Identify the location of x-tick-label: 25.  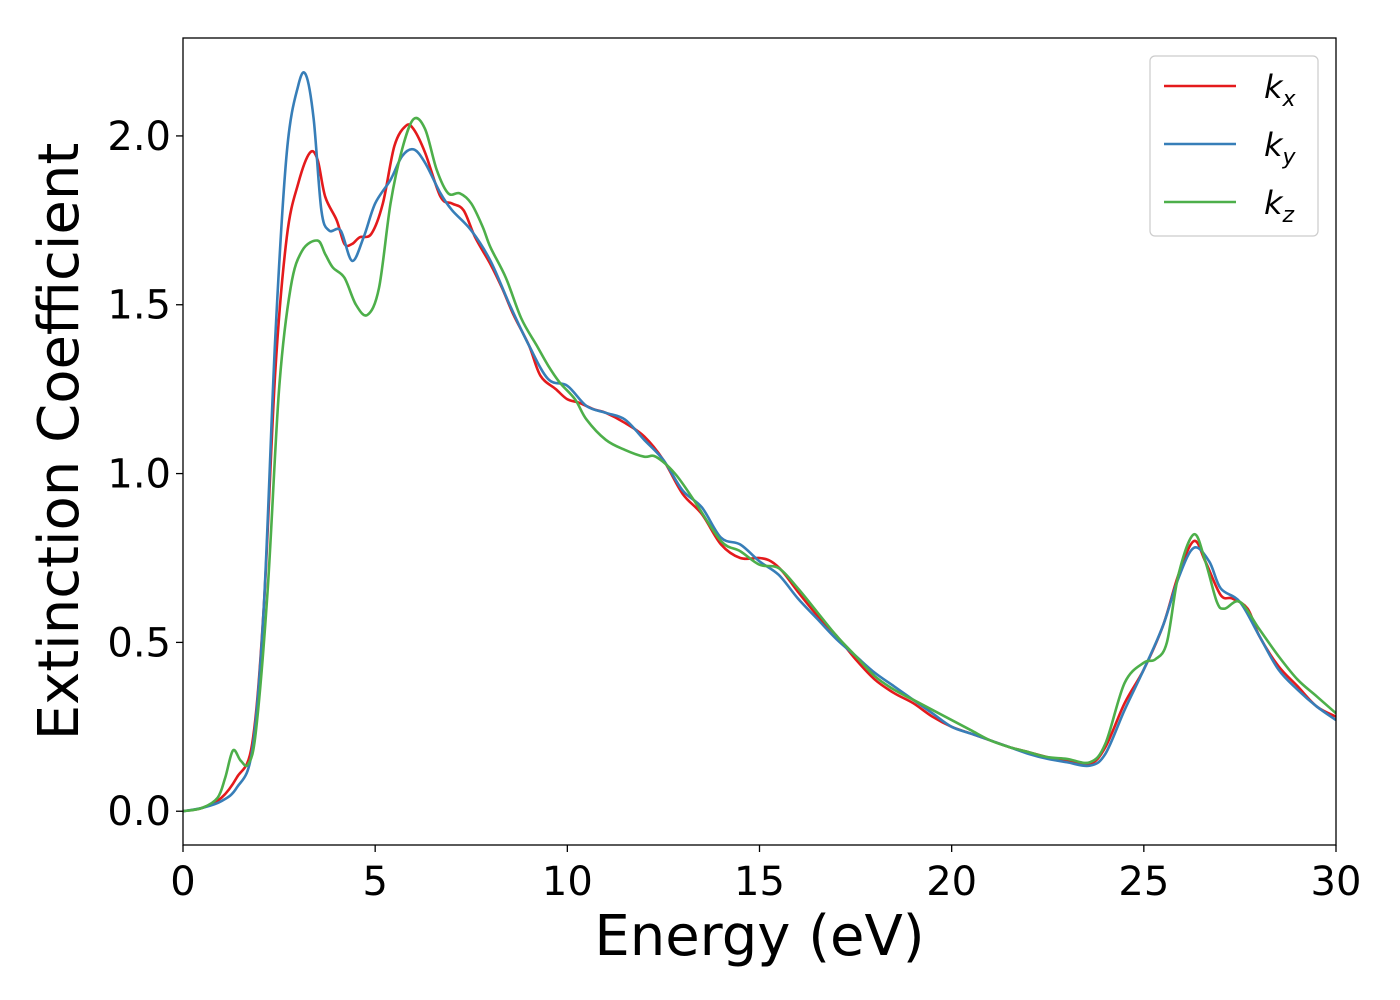
(1143, 882).